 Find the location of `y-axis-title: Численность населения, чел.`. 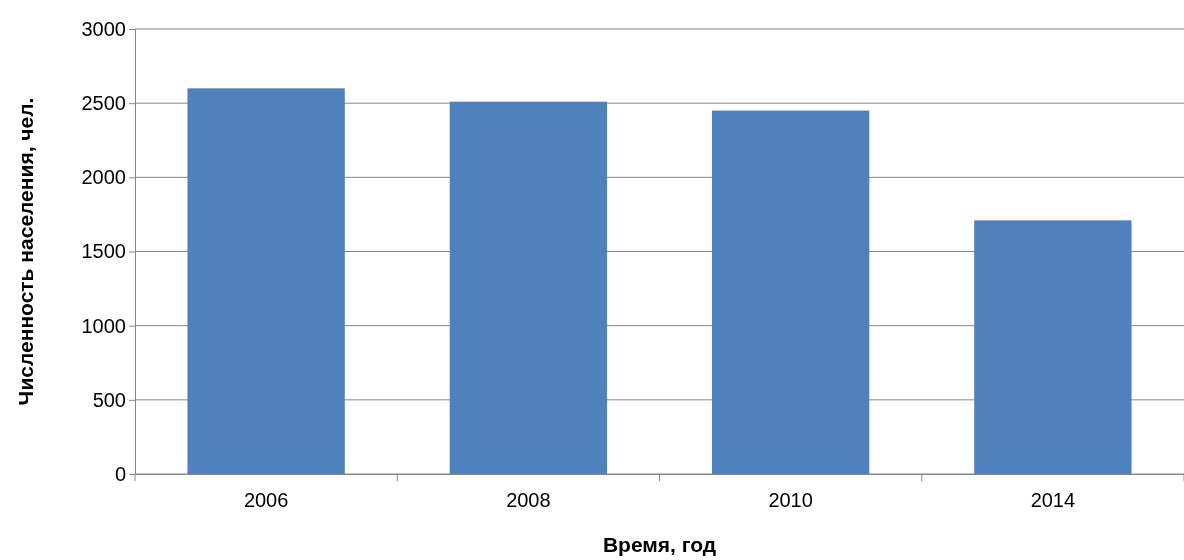

y-axis-title: Численность населения, чел. is located at coordinates (25, 251).